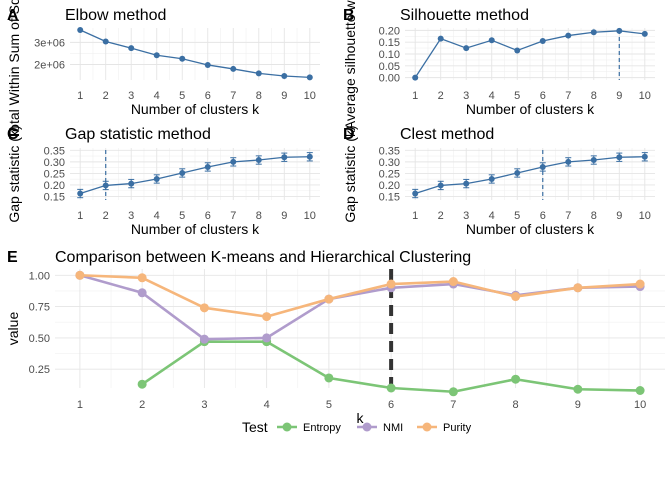 The width and height of the screenshot is (672, 480). I want to click on panel-title: Silhouette method, so click(464, 15).